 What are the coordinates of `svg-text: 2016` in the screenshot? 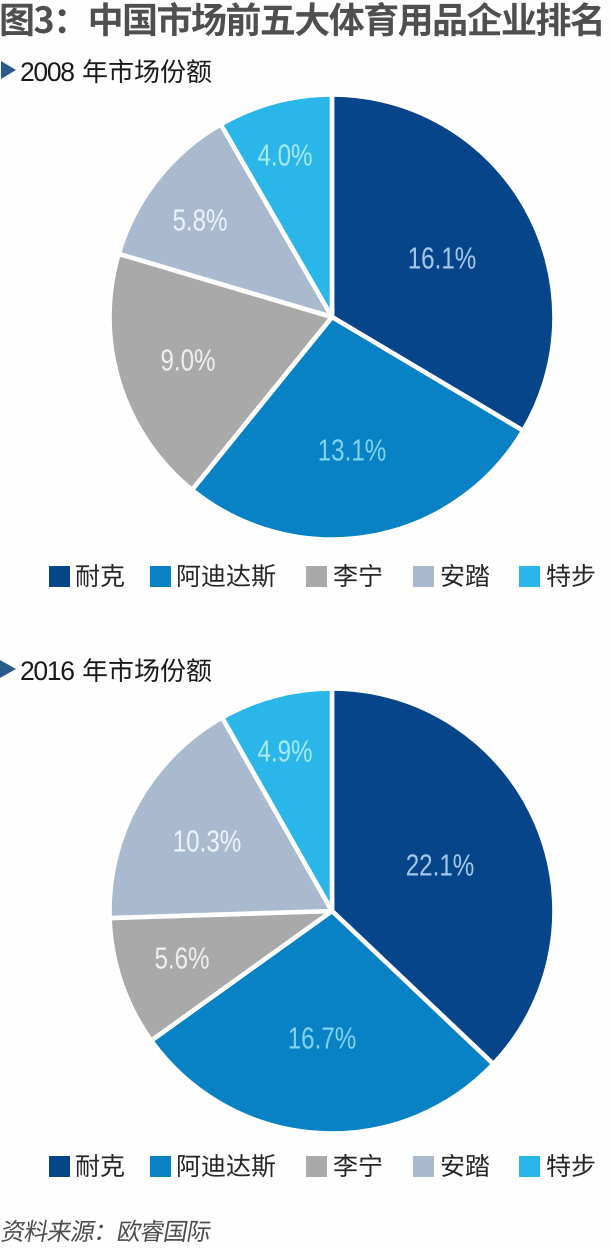 It's located at (47, 671).